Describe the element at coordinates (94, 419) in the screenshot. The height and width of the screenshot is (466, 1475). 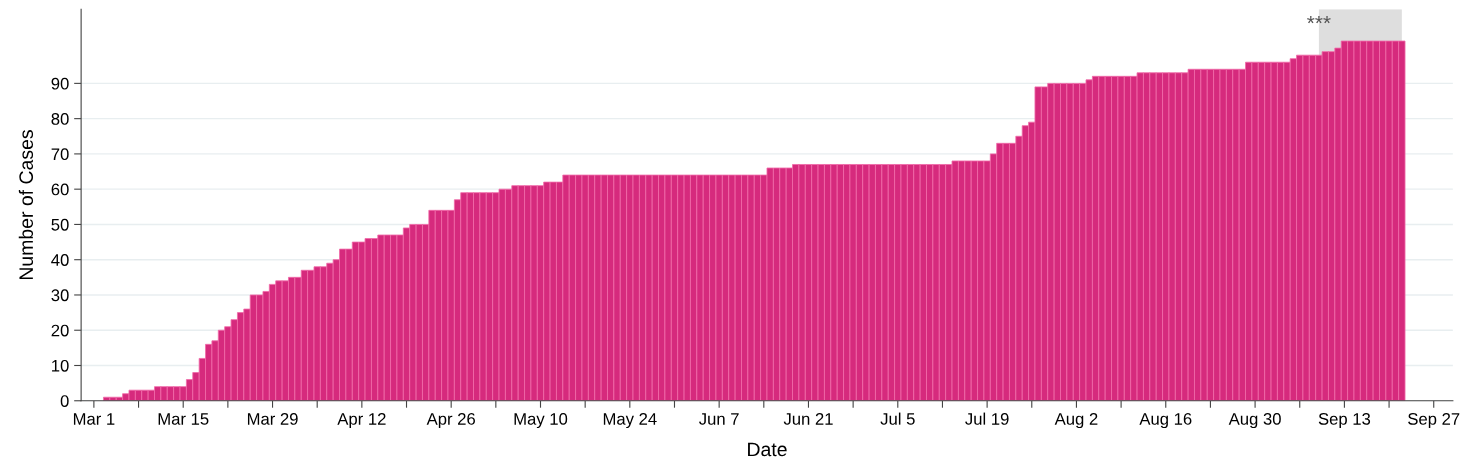
I see `x-tick-label: Mar 1` at that location.